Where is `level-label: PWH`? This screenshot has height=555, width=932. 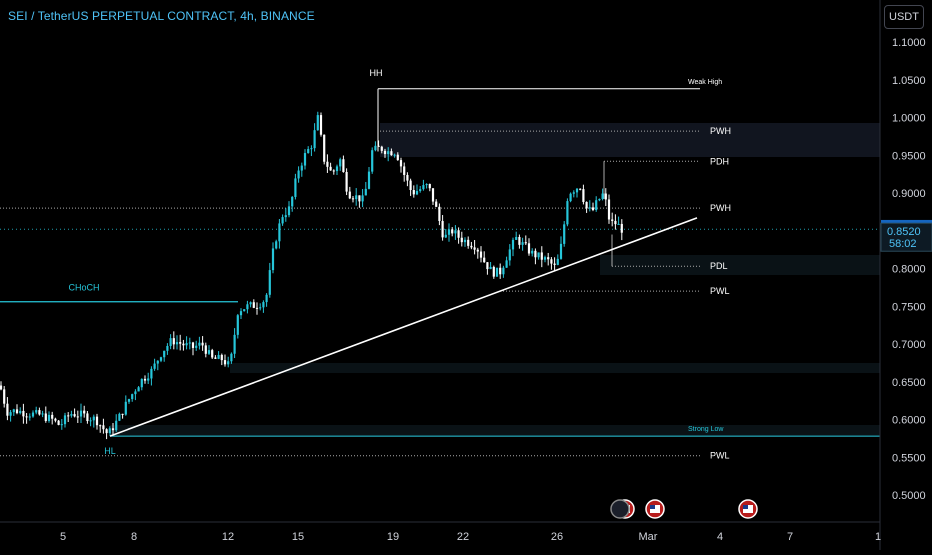
level-label: PWH is located at coordinates (720, 208).